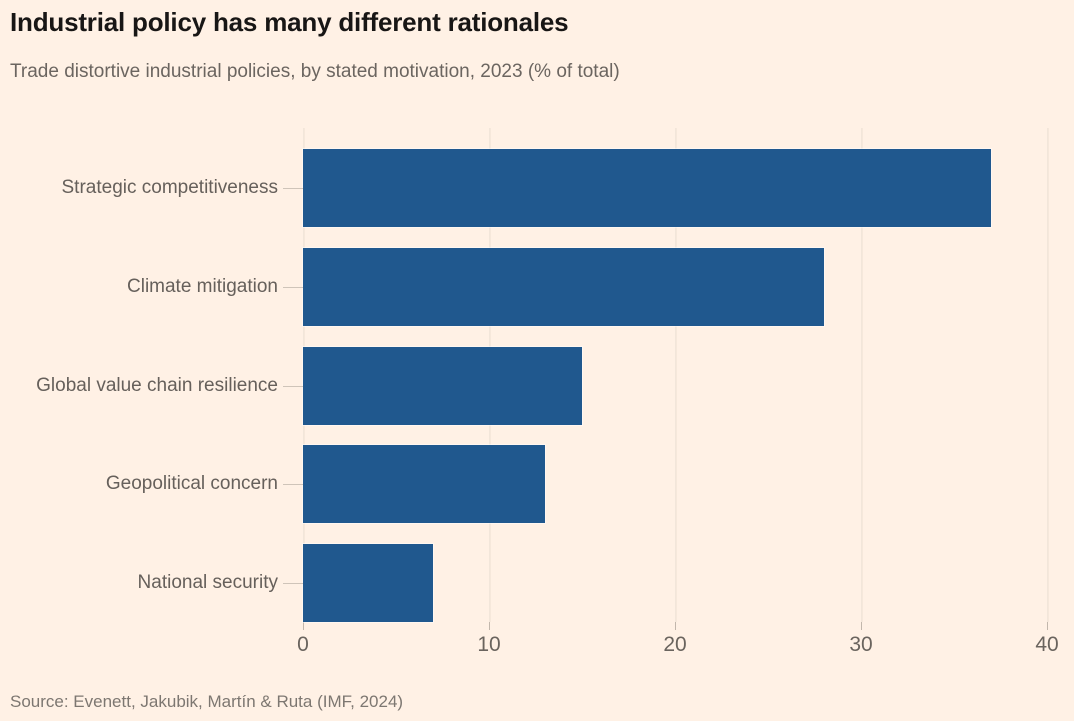 The image size is (1074, 721). I want to click on bar-global-value-chain-resilience, so click(442, 385).